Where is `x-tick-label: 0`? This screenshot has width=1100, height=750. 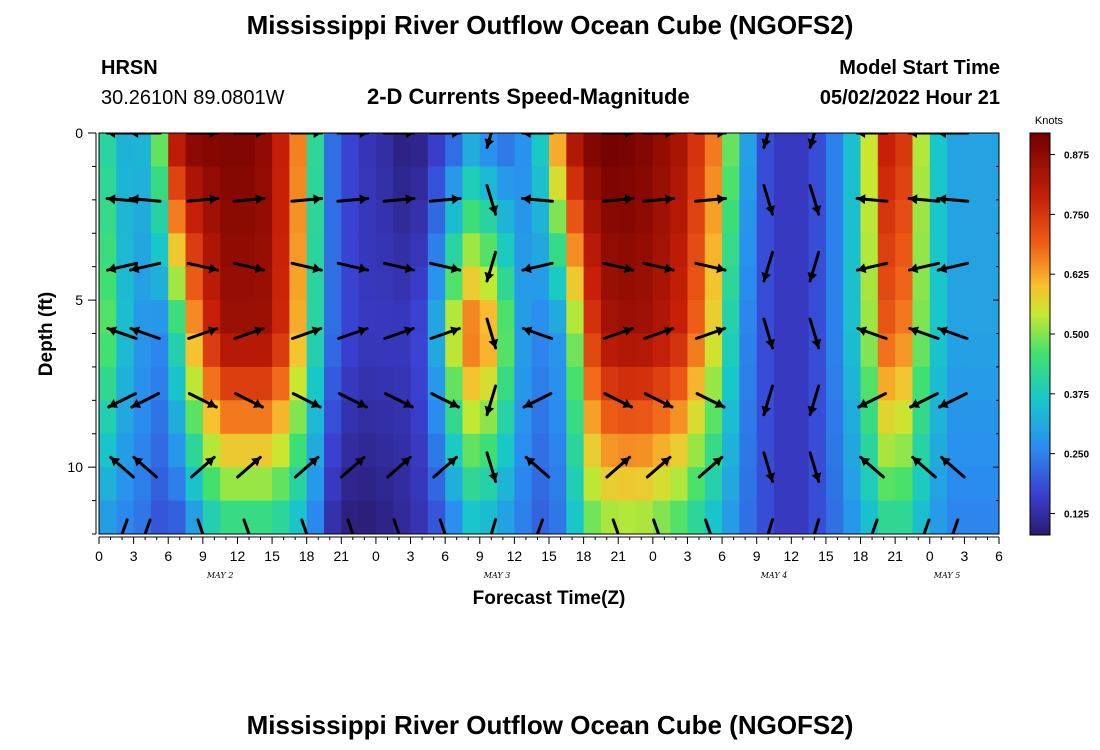
x-tick-label: 0 is located at coordinates (653, 556).